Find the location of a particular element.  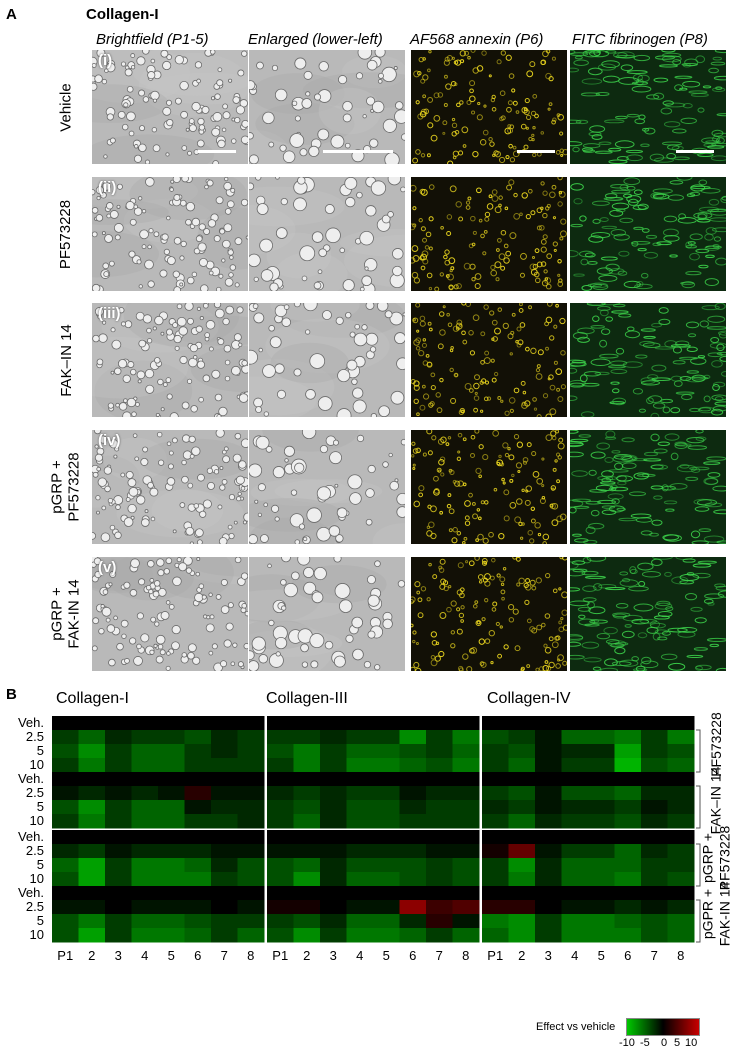

row-roman-numeral: (iv) is located at coordinates (109, 440).